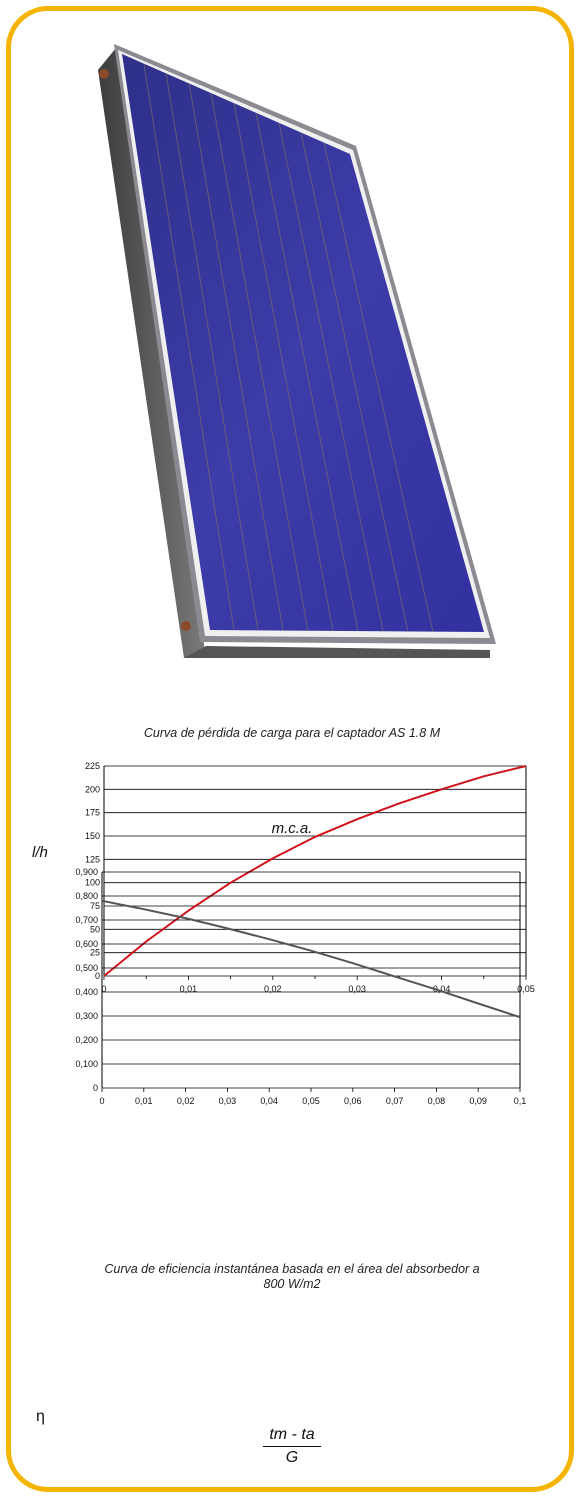 The width and height of the screenshot is (584, 1506). What do you see at coordinates (357, 989) in the screenshot?
I see `chart1-x-tick-label: 0,03` at bounding box center [357, 989].